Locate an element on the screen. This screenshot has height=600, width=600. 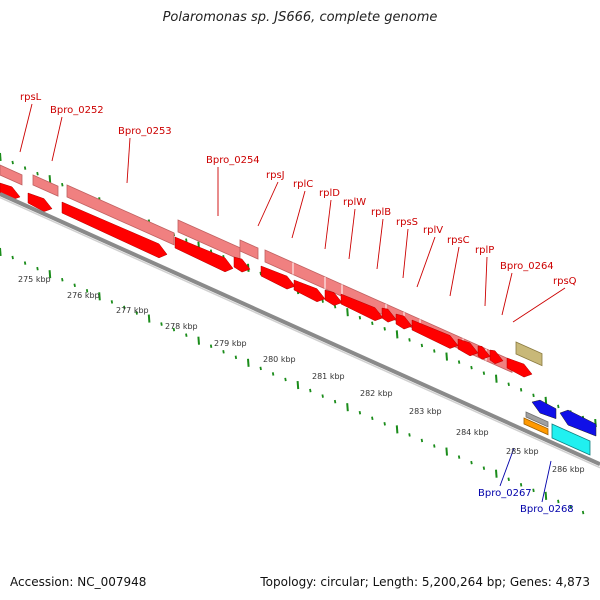
leader-line-rpsL is located at coordinates (26, 128).